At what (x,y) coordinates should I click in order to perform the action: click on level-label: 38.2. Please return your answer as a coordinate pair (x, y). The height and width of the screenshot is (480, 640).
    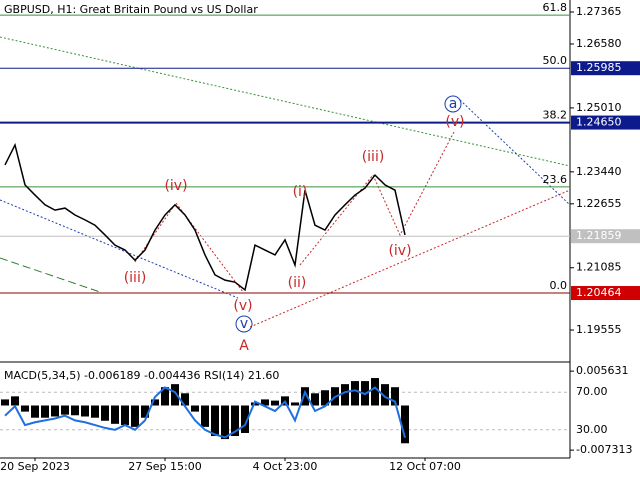
    Looking at the image, I should click on (555, 115).